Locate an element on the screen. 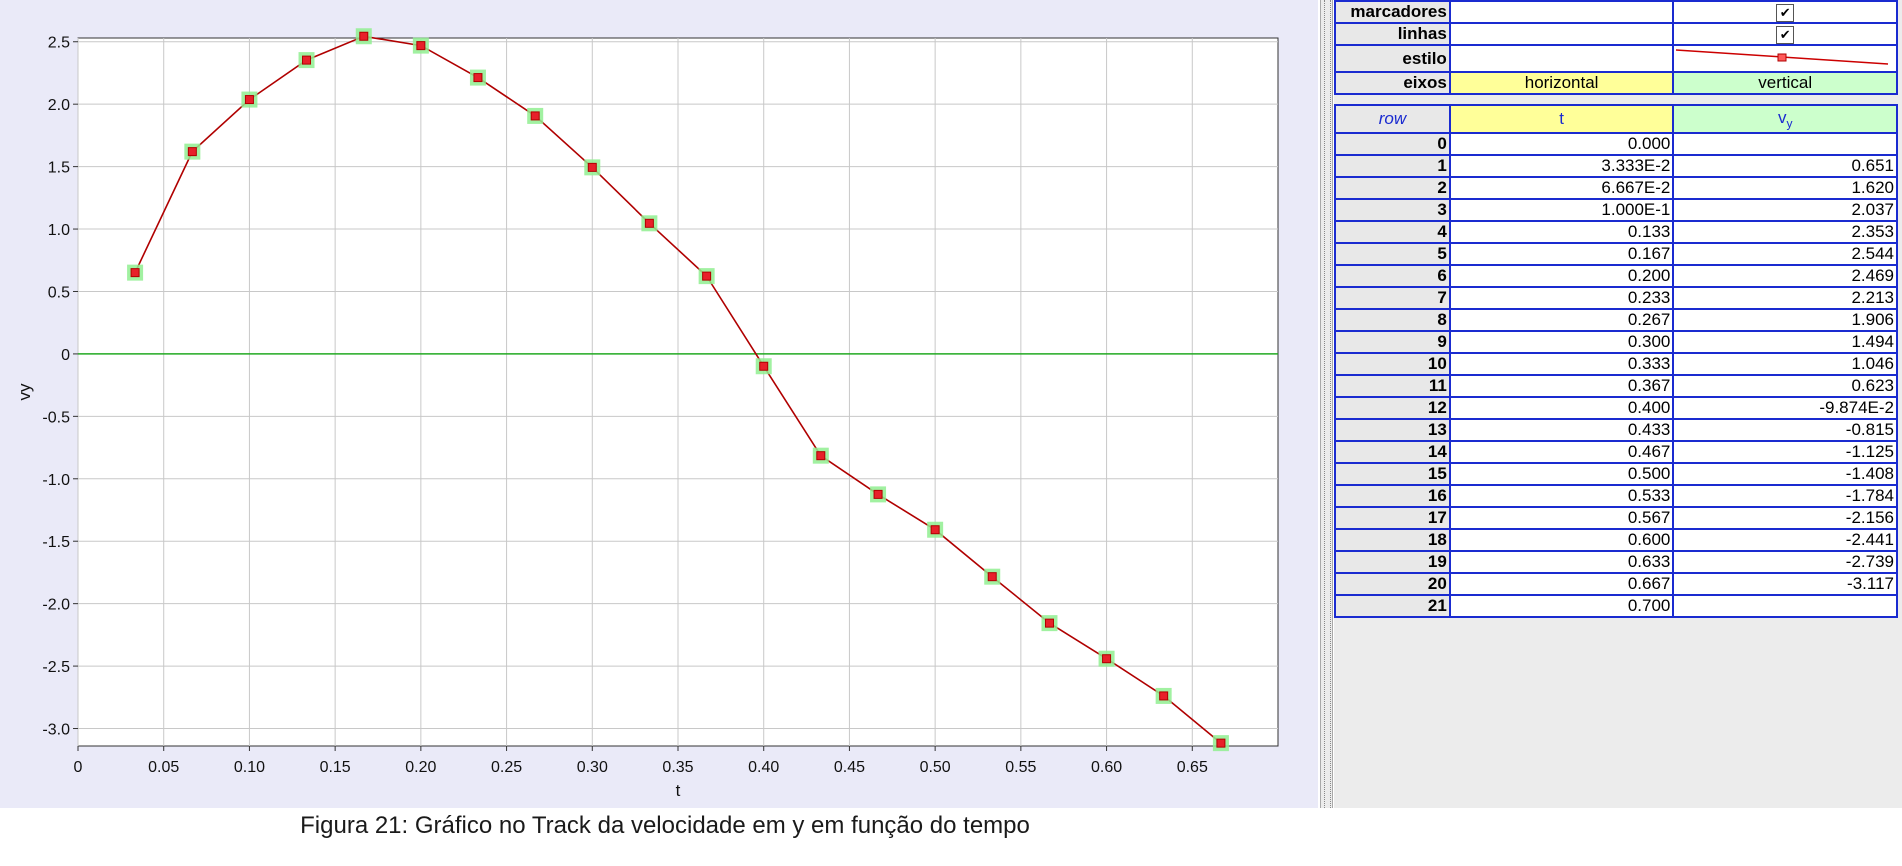 The width and height of the screenshot is (1902, 866). table-row: 1 3.333E-2 0.651 is located at coordinates (1616, 166).